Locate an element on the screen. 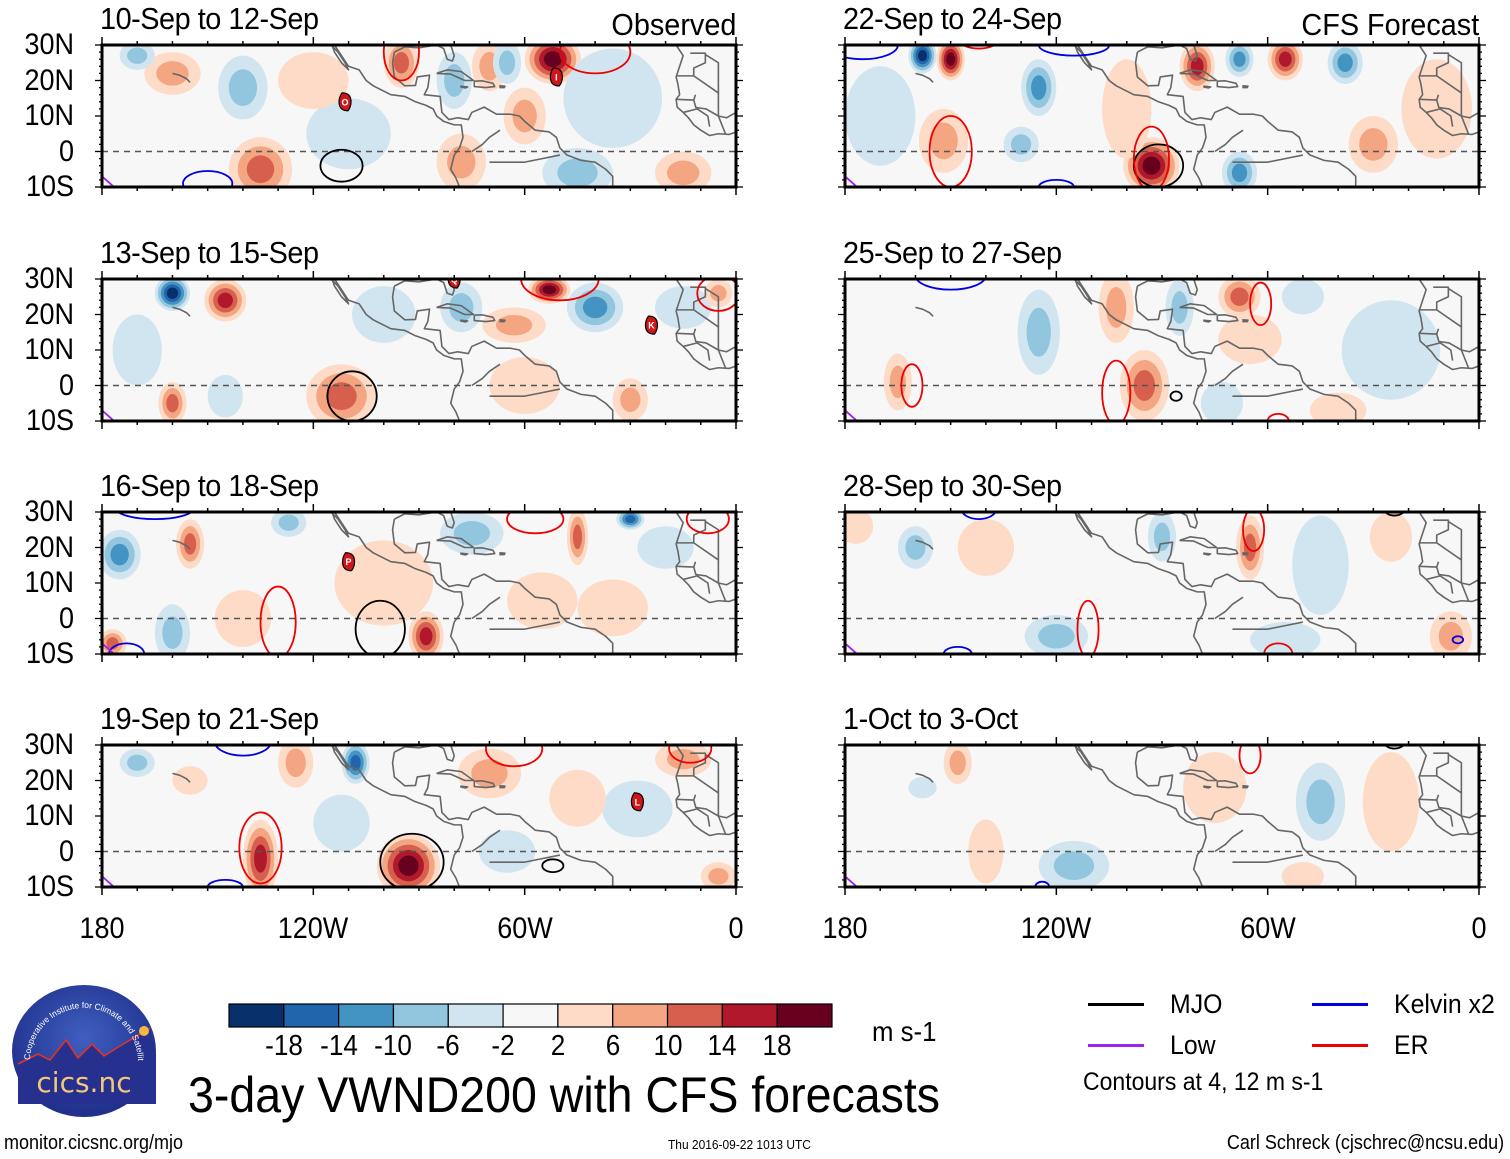 This screenshot has width=1510, height=1159. main-title: 3-day VWND200 with CFS forecasts is located at coordinates (564, 1095).